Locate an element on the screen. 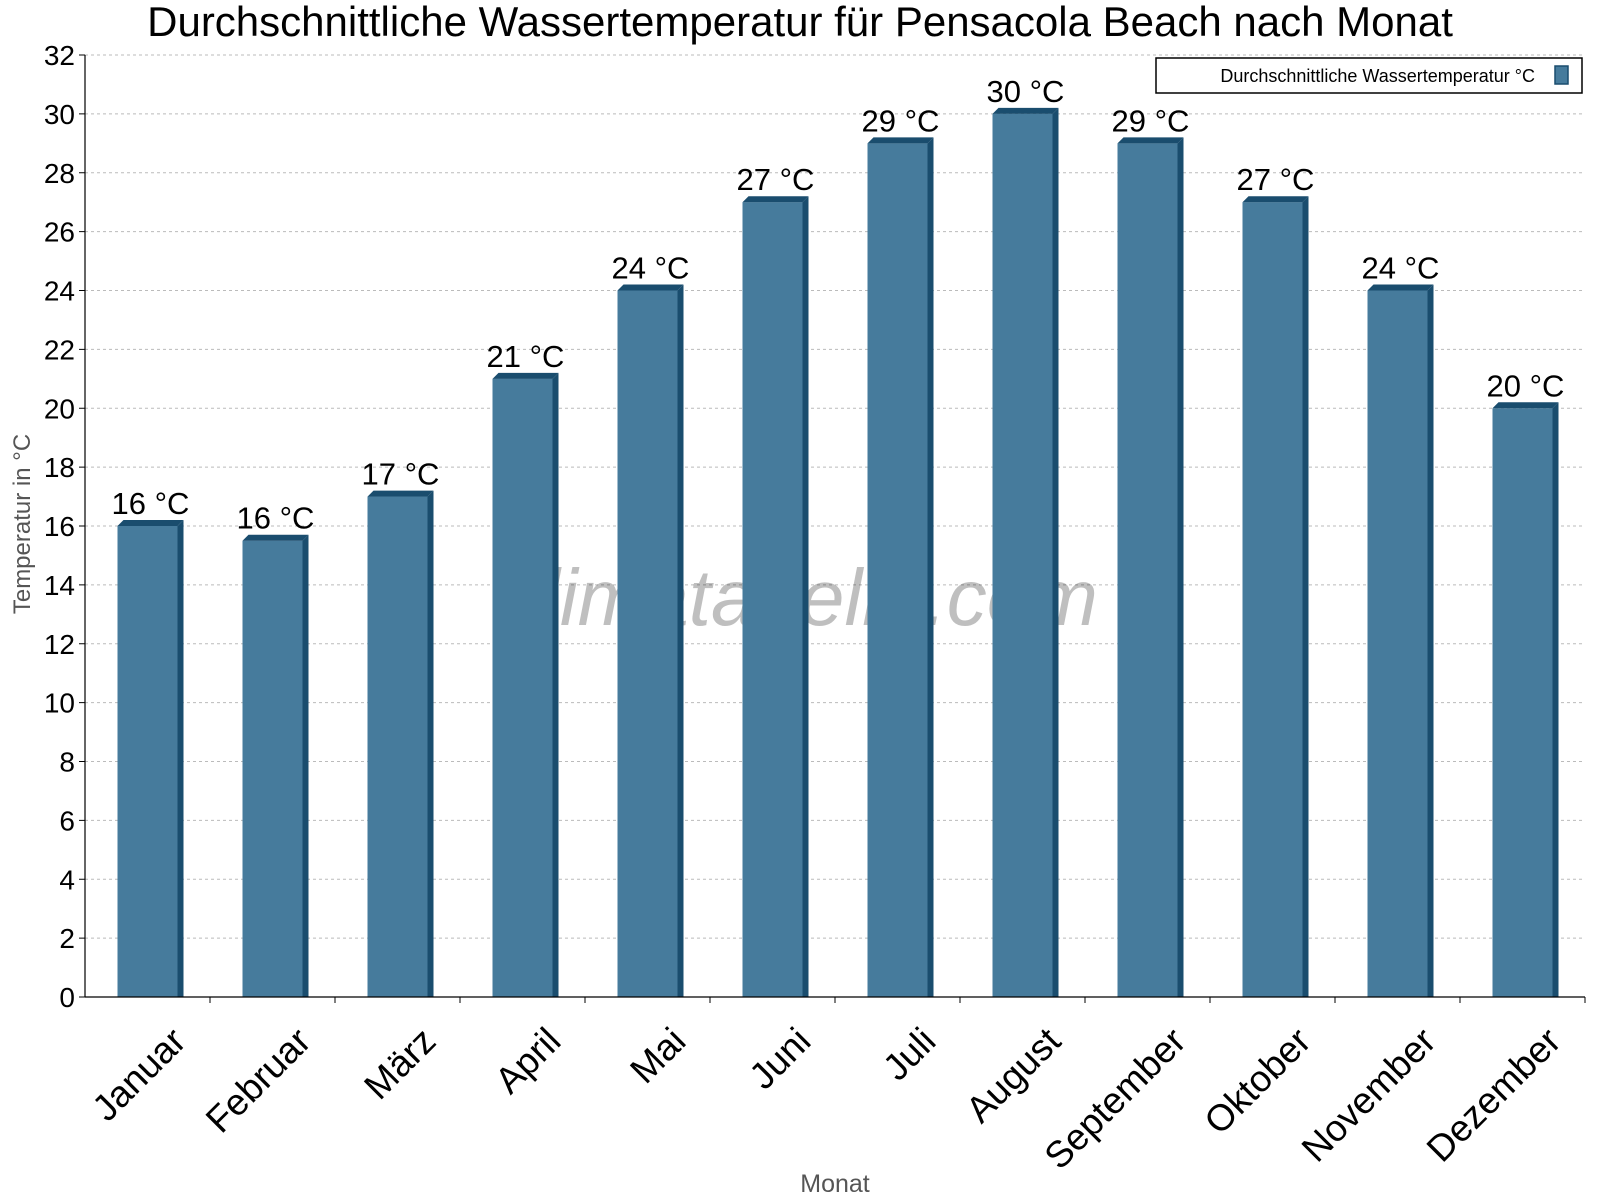 The height and width of the screenshot is (1200, 1600). x-axis-label: Monat is located at coordinates (835, 1184).